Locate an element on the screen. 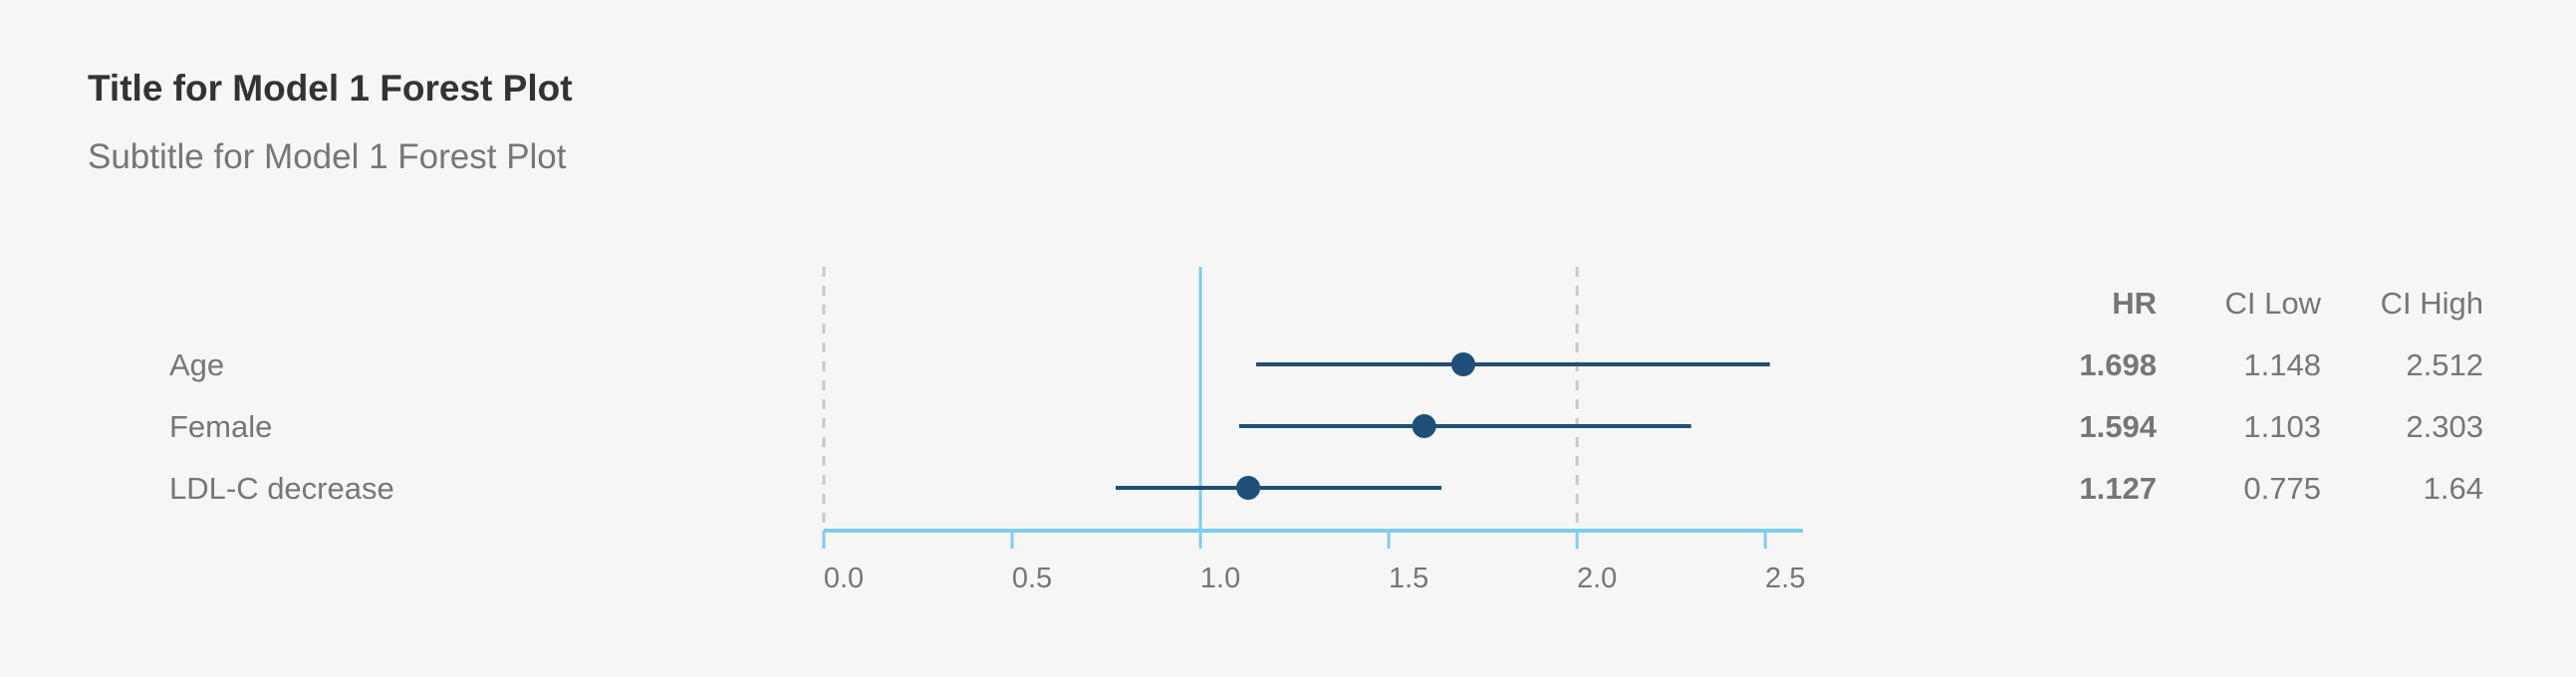  row-label: LDL-C decrease is located at coordinates (281, 489).